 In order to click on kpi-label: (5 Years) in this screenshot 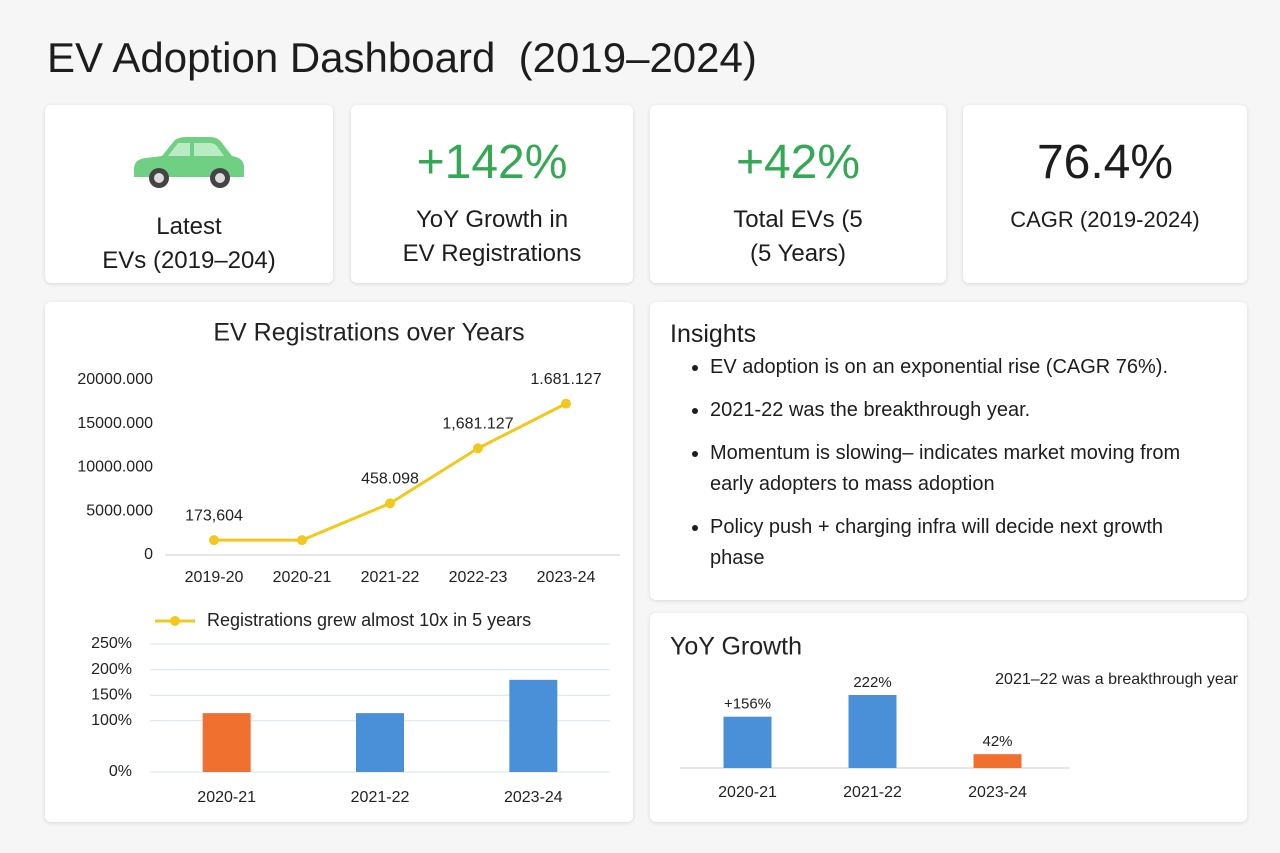, I will do `click(798, 253)`.